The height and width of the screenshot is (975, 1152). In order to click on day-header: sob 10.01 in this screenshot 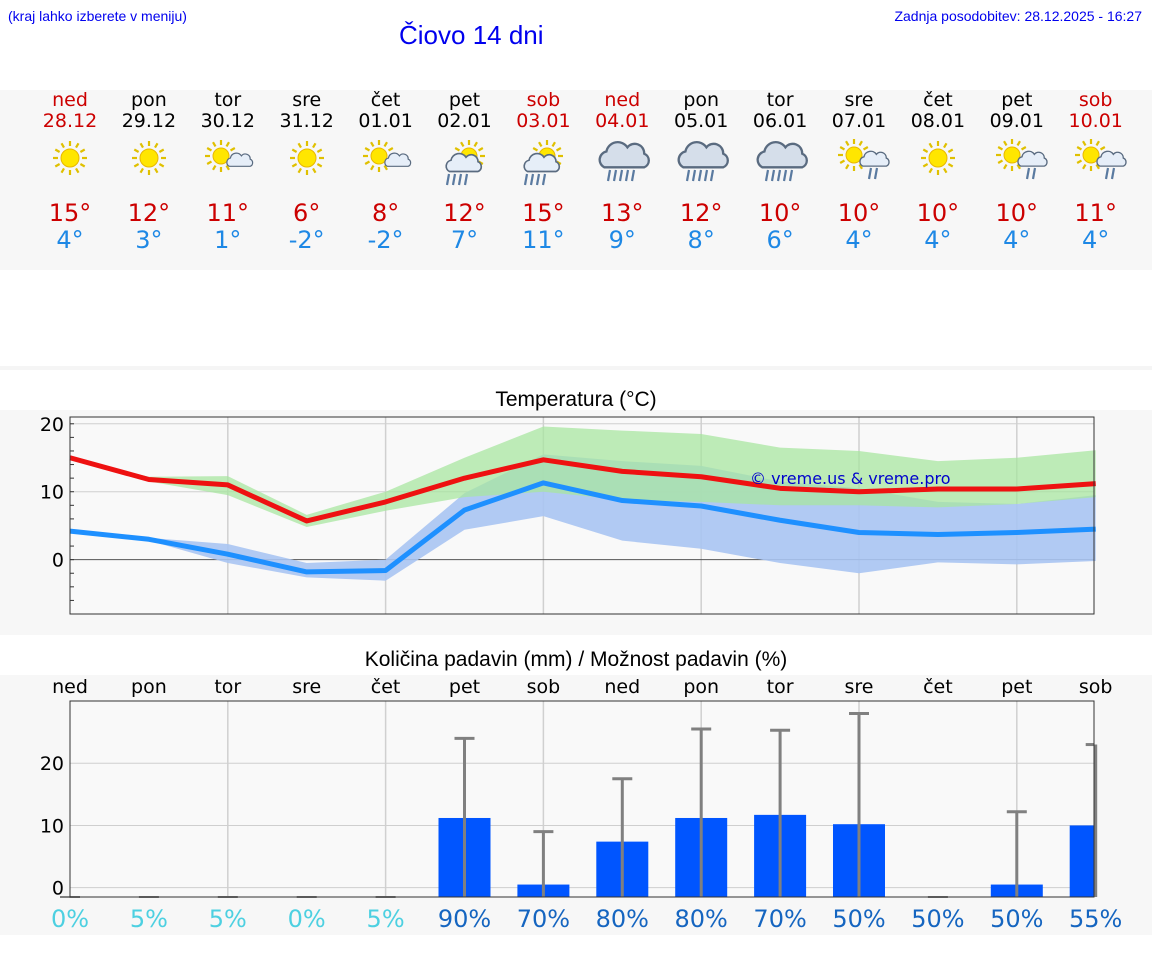, I will do `click(1096, 111)`.